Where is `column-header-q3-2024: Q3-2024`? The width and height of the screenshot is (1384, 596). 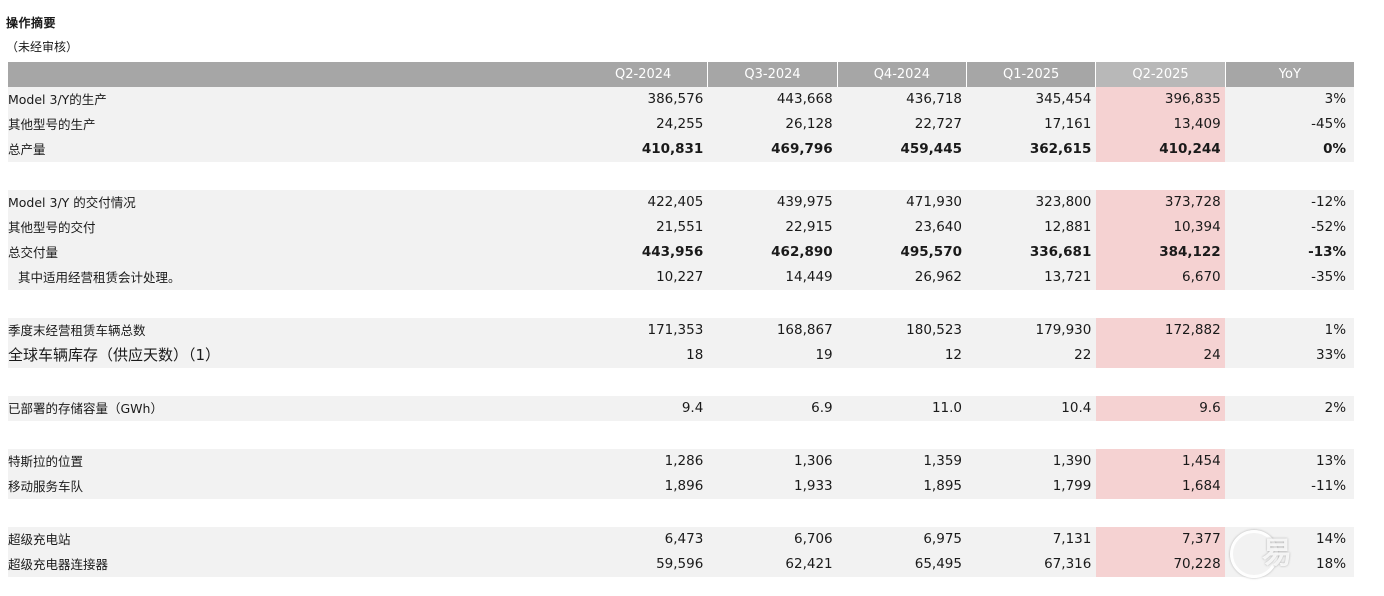 column-header-q3-2024: Q3-2024 is located at coordinates (772, 74).